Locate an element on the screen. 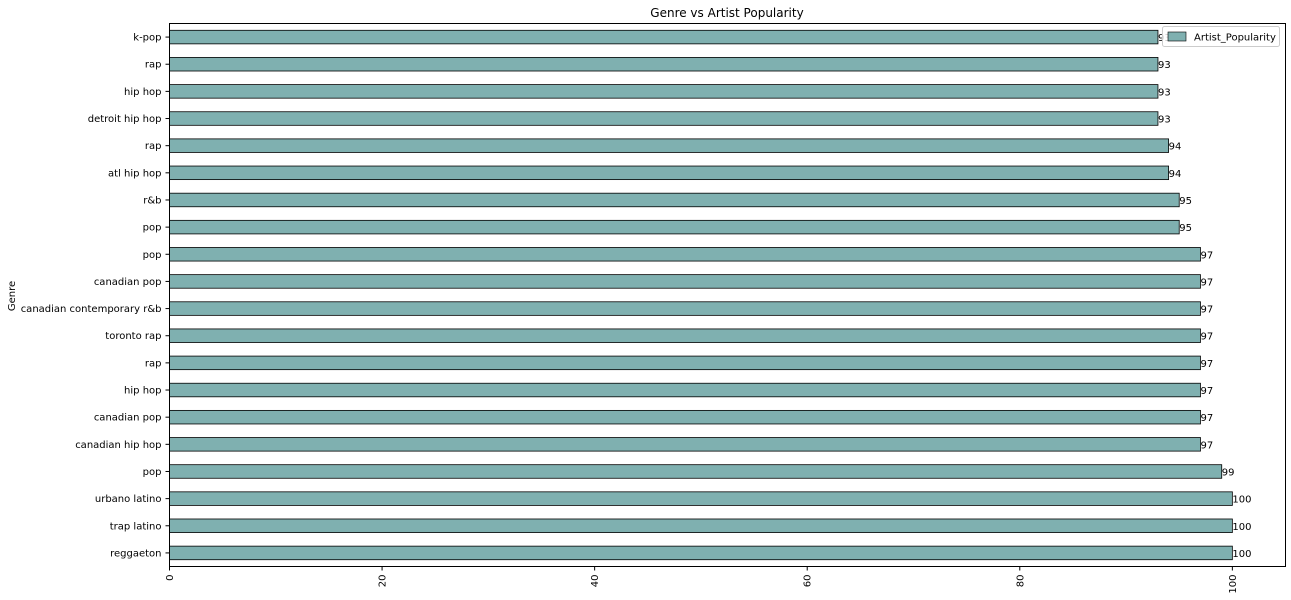  y-tick-label: urbano latino is located at coordinates (128, 499).